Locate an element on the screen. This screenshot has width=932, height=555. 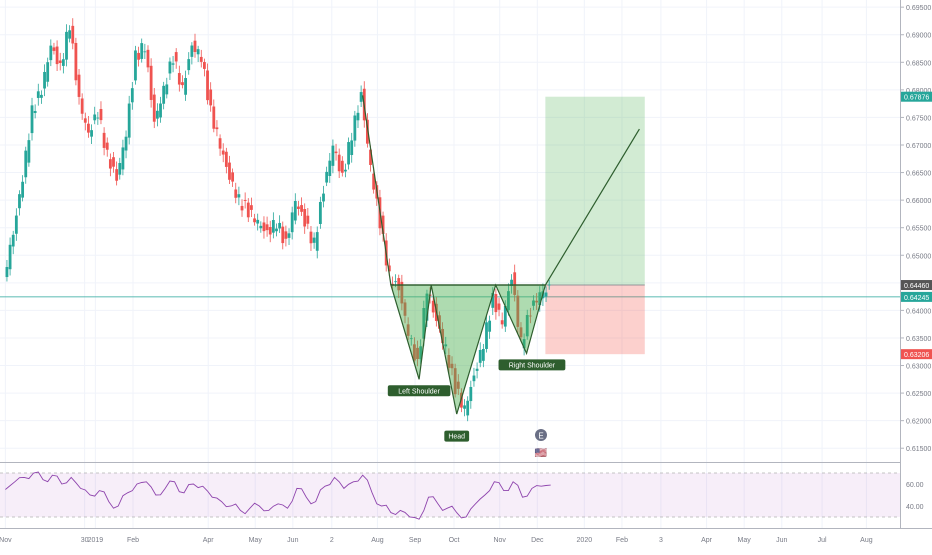
projection-line is located at coordinates (592, 207).